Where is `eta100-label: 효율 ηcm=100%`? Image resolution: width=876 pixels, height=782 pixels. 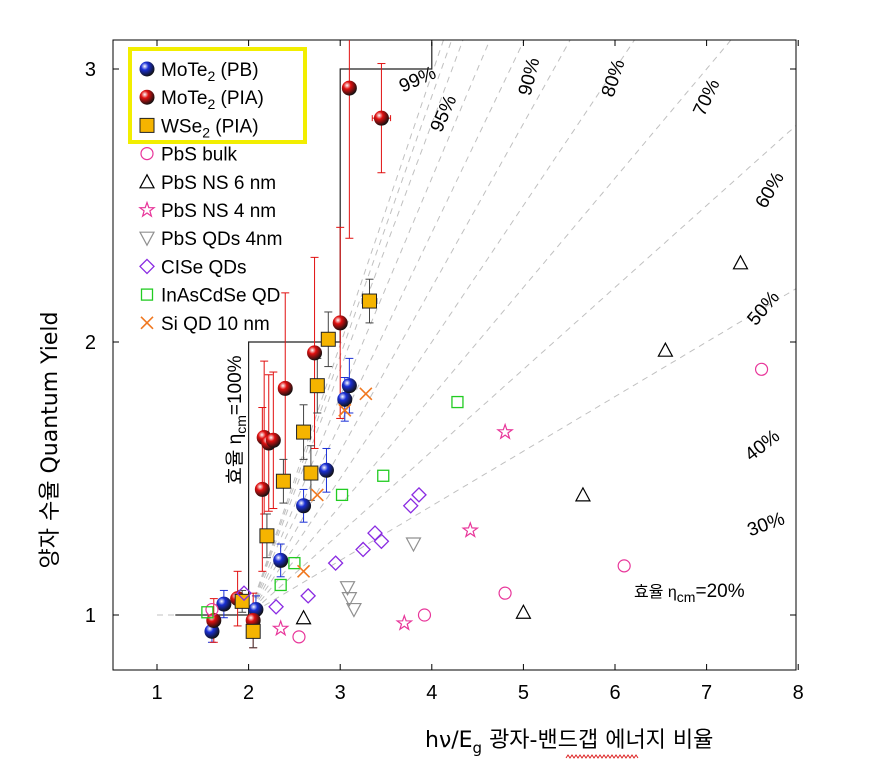 eta100-label: 효율 ηcm=100% is located at coordinates (236, 419).